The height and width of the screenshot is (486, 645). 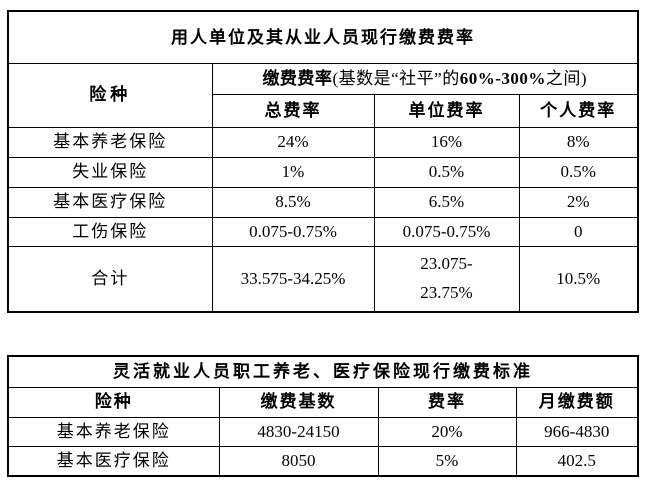 I want to click on table-row: 险种 缴费费率(基数是“社平”的60%-300%之间), so click(x=323, y=95).